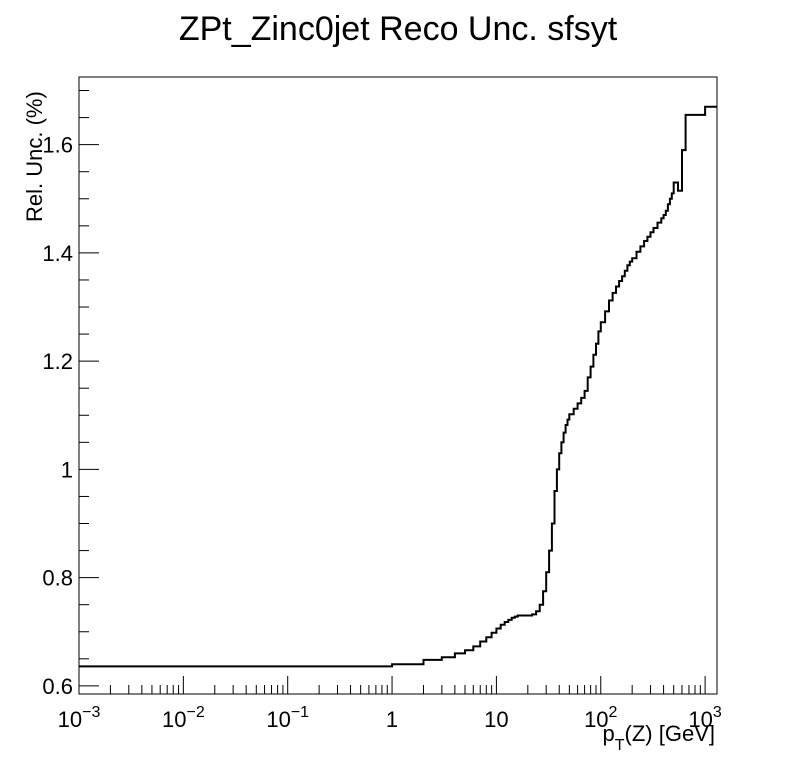 This screenshot has width=796, height=772. Describe the element at coordinates (620, 745) in the screenshot. I see `x-axis-label-sub: T` at that location.